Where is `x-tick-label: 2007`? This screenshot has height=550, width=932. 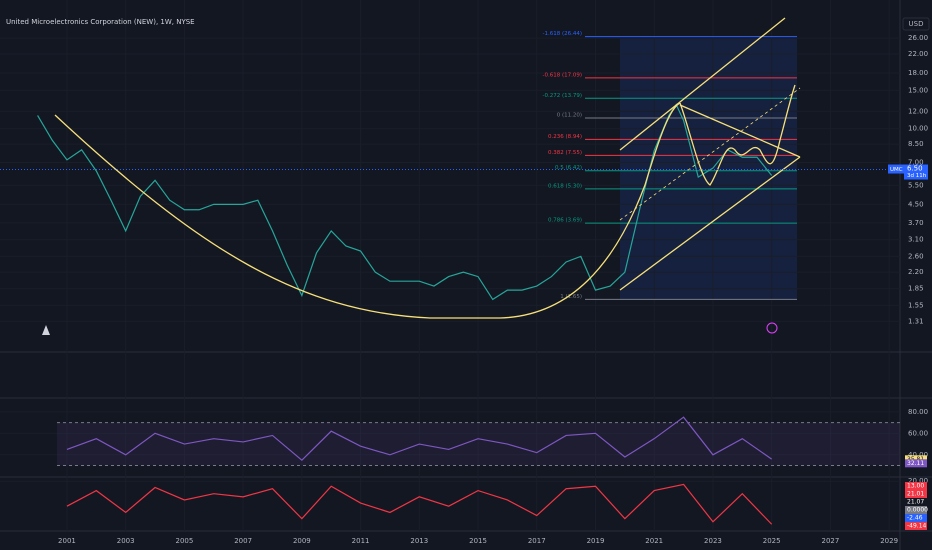
x-tick-label: 2007 is located at coordinates (243, 541).